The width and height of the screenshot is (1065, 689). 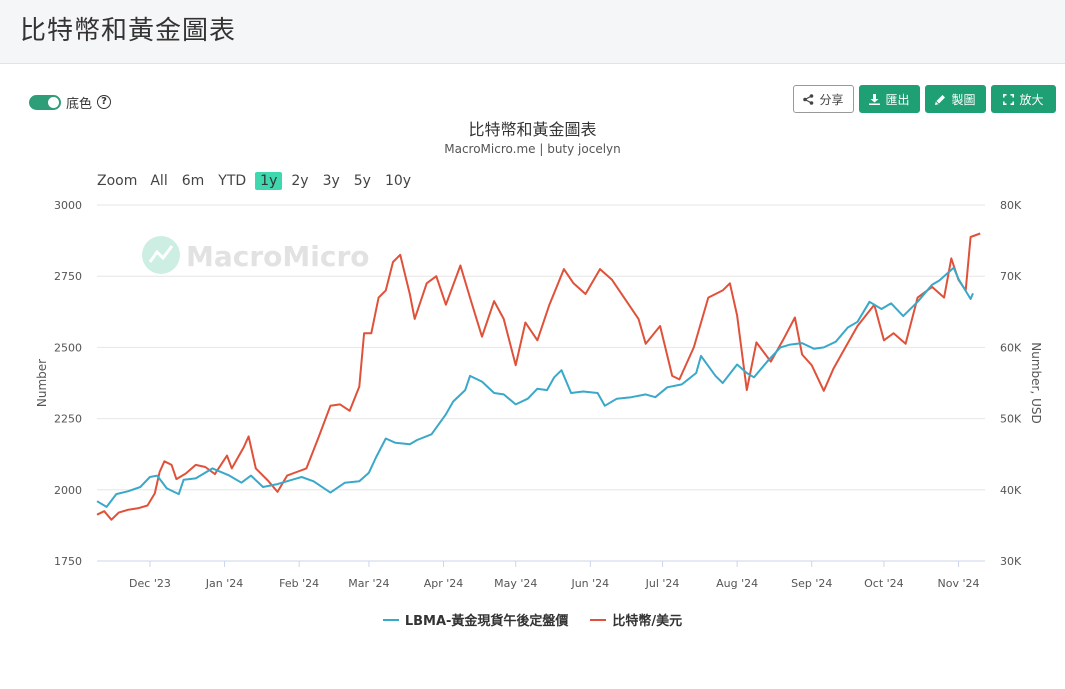 I want to click on zoom-option-6m: 6m, so click(x=193, y=181).